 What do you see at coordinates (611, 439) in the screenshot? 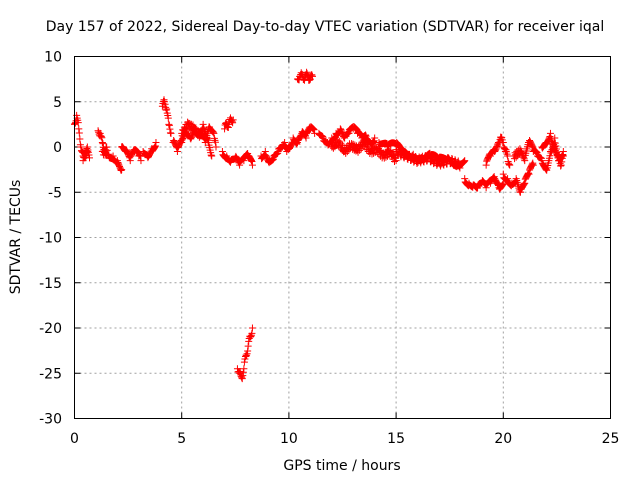
I see `x-tick-label: 25` at bounding box center [611, 439].